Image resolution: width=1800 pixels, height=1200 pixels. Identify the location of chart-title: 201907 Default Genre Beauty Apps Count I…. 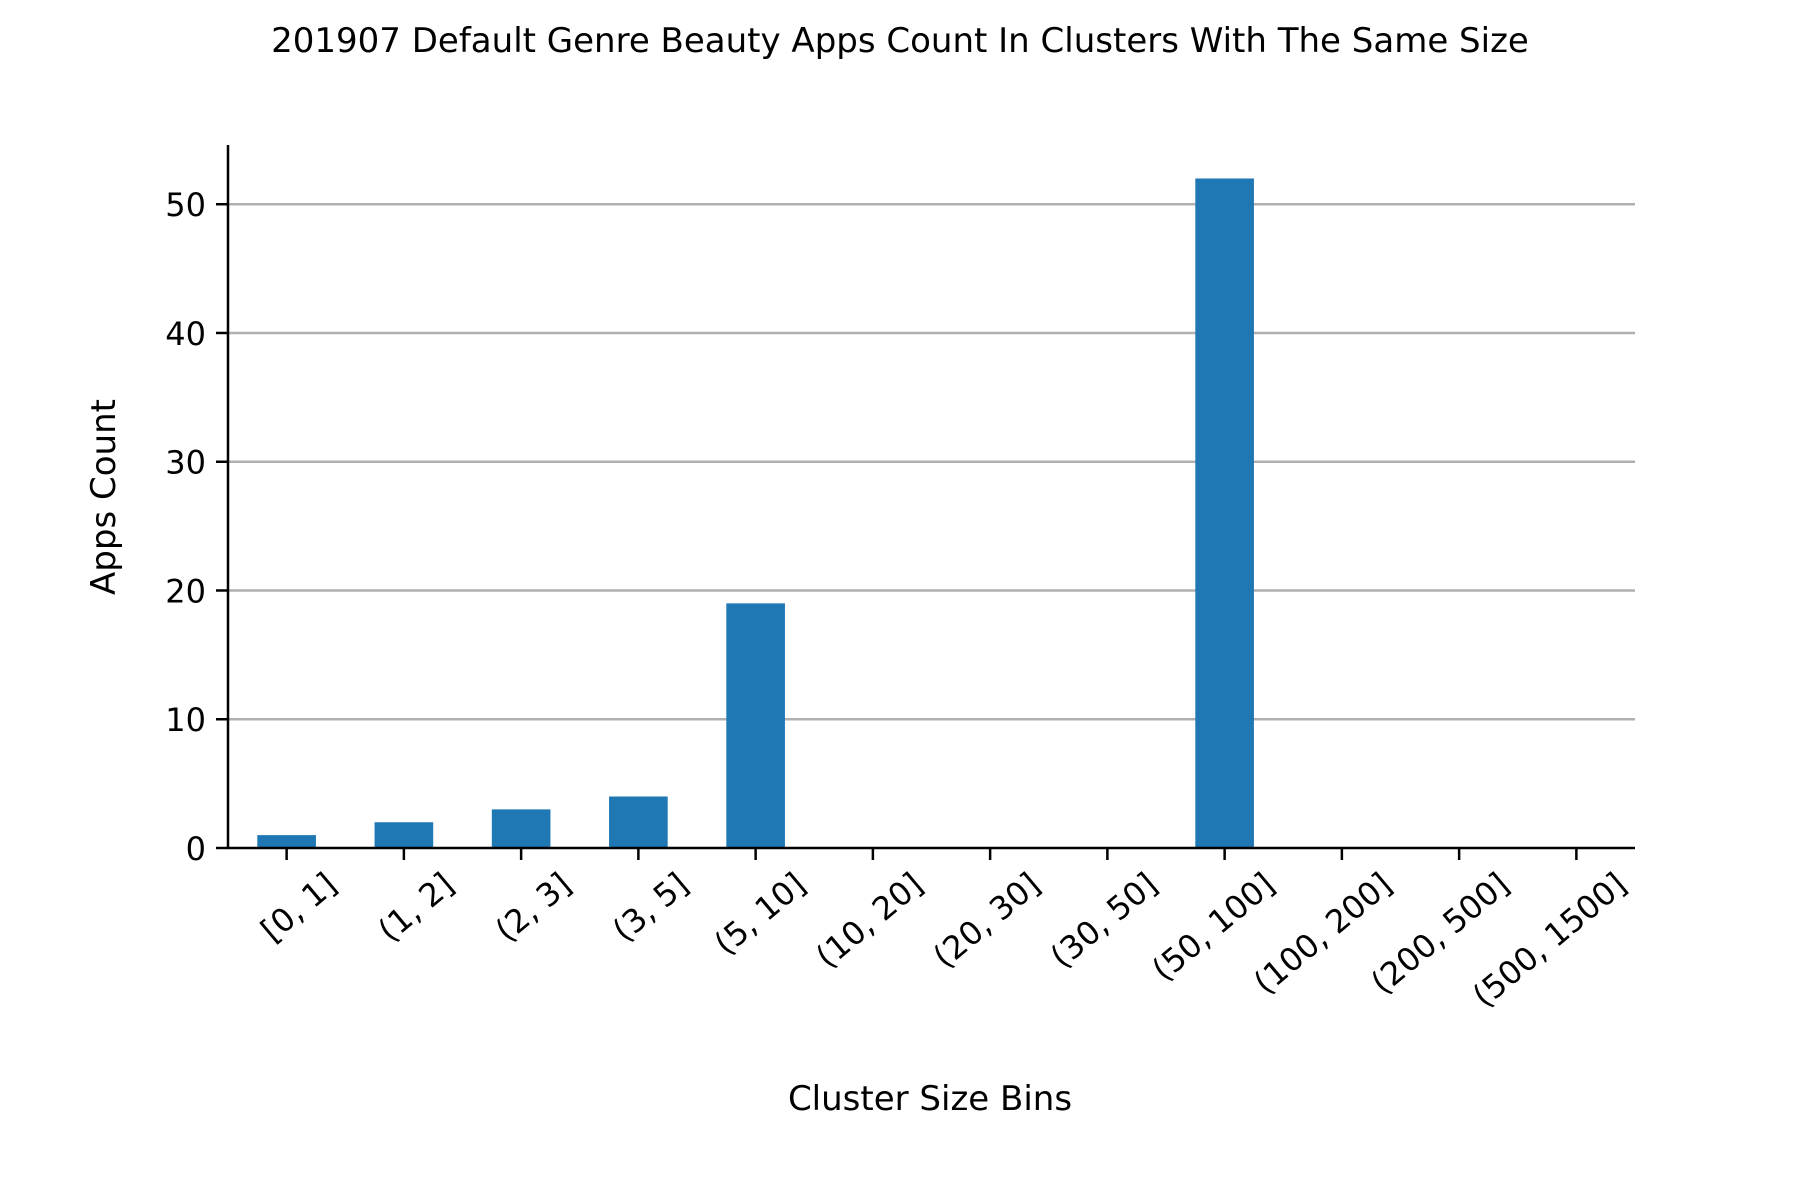
(900, 41).